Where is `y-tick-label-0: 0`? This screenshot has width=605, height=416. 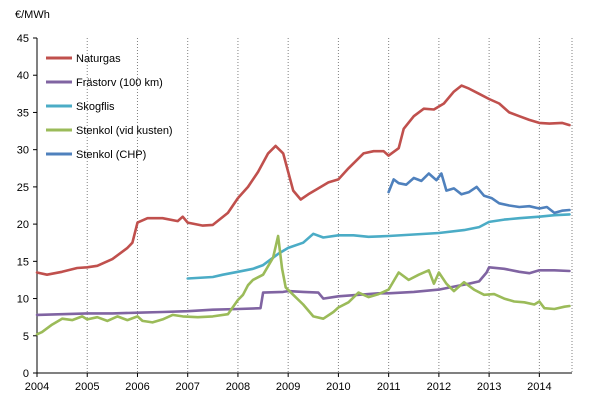 y-tick-label-0: 0 is located at coordinates (26, 374).